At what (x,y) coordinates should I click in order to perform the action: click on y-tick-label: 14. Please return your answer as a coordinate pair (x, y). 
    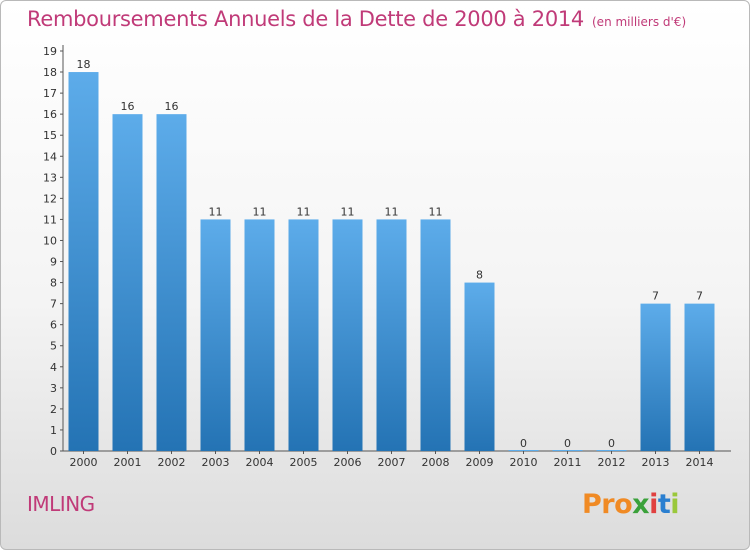
    Looking at the image, I should click on (50, 156).